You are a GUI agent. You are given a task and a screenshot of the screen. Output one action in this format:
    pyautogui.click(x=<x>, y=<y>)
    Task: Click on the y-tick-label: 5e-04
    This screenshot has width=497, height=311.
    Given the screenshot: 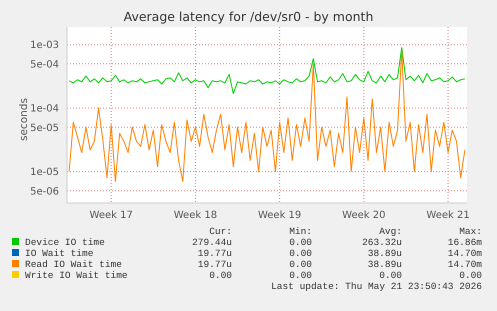 What is the action you would take?
    pyautogui.click(x=44, y=64)
    